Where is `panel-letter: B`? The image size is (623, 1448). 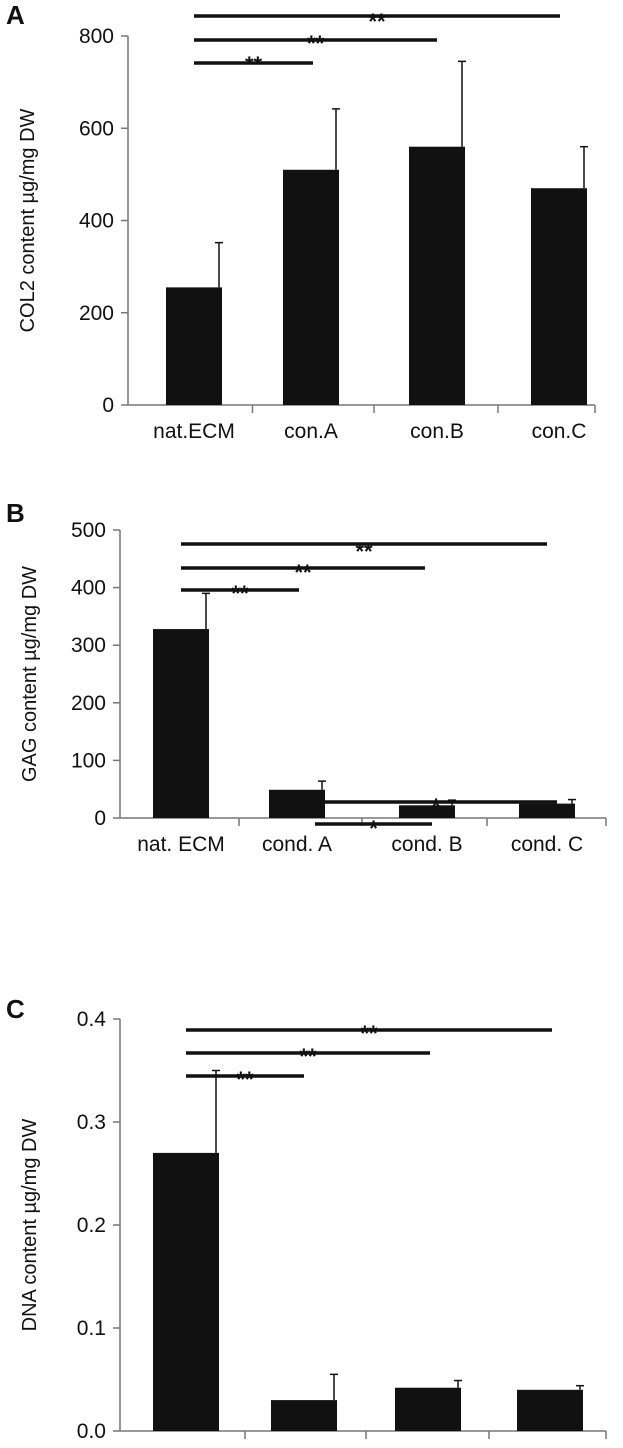 panel-letter: B is located at coordinates (15, 513).